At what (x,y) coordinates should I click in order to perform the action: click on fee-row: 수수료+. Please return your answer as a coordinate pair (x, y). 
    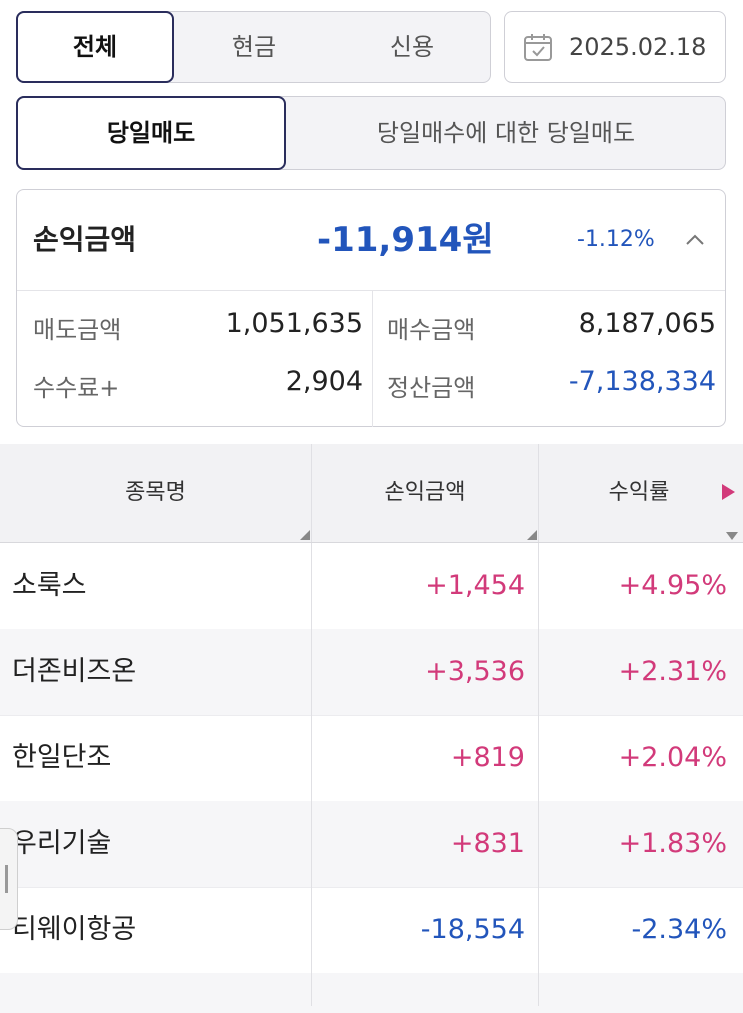
    Looking at the image, I should click on (76, 385).